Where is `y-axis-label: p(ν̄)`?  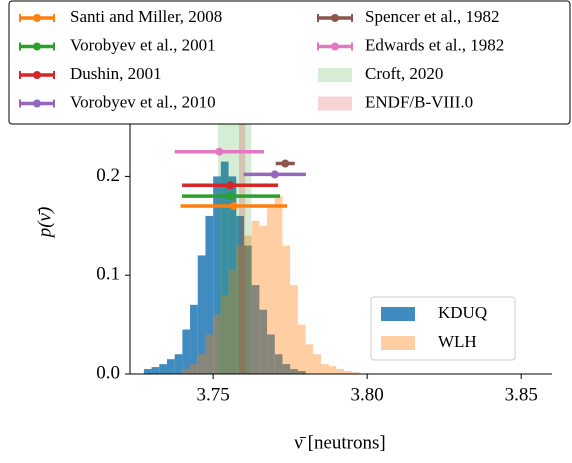 y-axis-label: p(ν̄) is located at coordinates (44, 223).